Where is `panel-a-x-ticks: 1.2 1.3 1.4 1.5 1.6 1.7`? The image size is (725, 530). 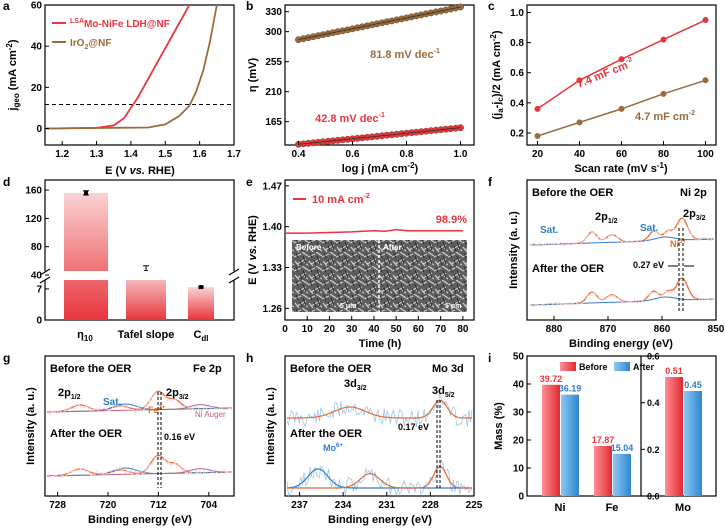
panel-a-x-ticks: 1.2 1.3 1.4 1.5 1.6 1.7 is located at coordinates (148, 150).